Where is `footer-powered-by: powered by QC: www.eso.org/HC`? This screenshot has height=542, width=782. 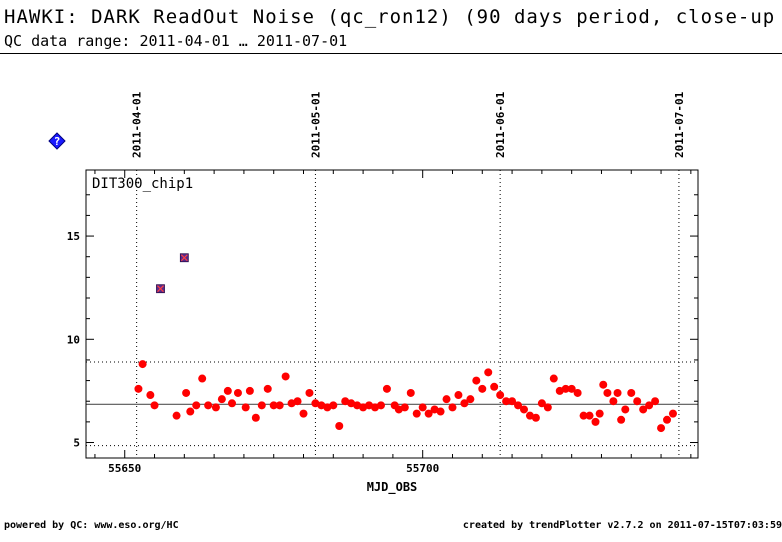 footer-powered-by: powered by QC: www.eso.org/HC is located at coordinates (91, 525).